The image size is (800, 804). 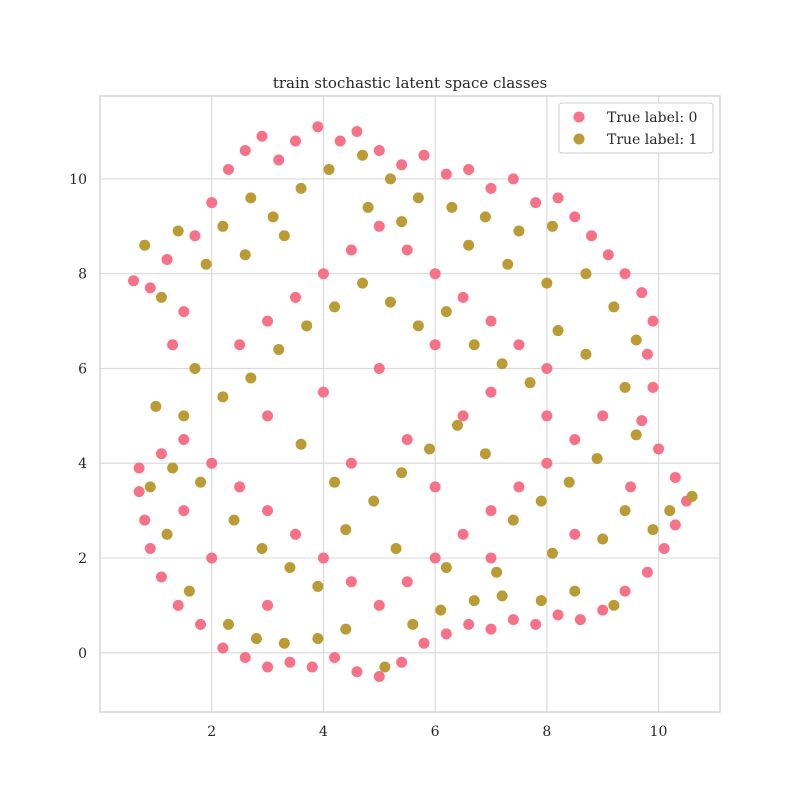 I want to click on legend-label: True label: 1, so click(x=652, y=140).